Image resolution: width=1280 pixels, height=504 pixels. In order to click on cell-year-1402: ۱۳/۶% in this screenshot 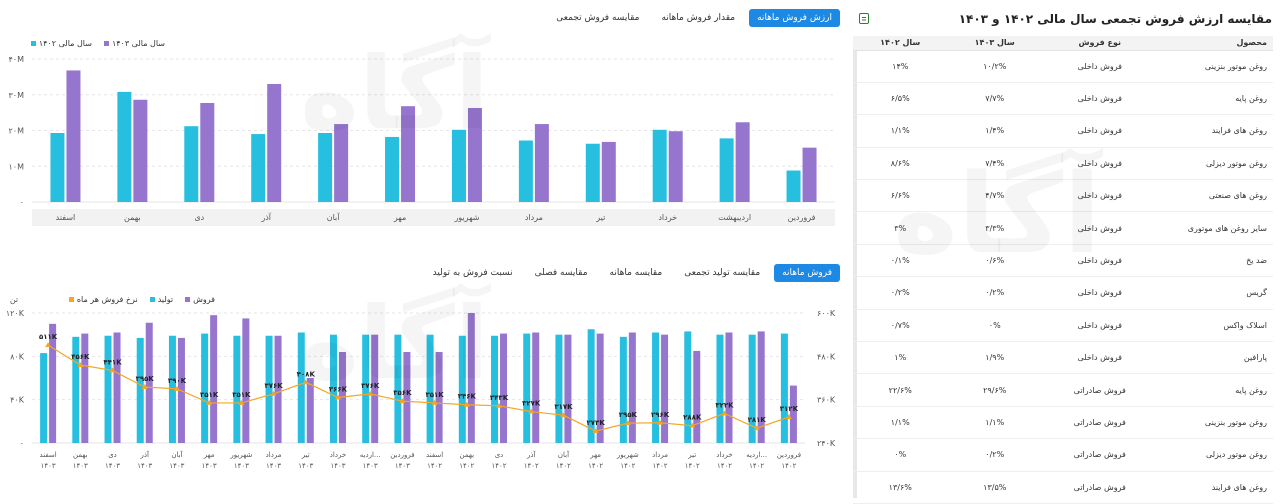, I will do `click(900, 487)`.